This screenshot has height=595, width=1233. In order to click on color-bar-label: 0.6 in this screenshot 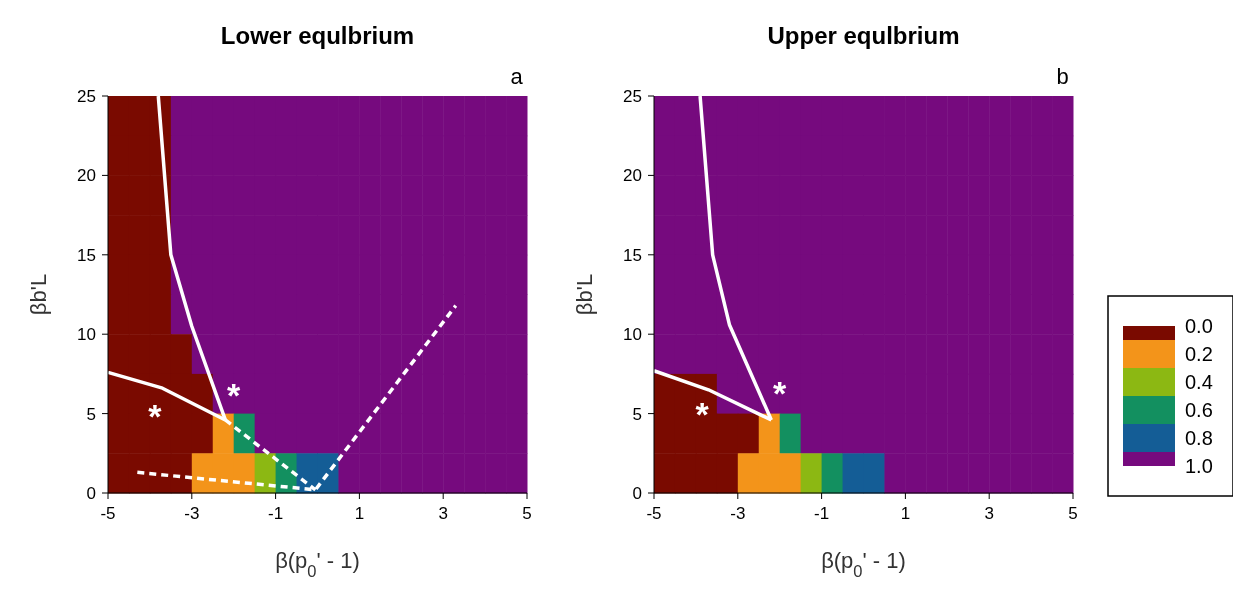, I will do `click(1199, 410)`.